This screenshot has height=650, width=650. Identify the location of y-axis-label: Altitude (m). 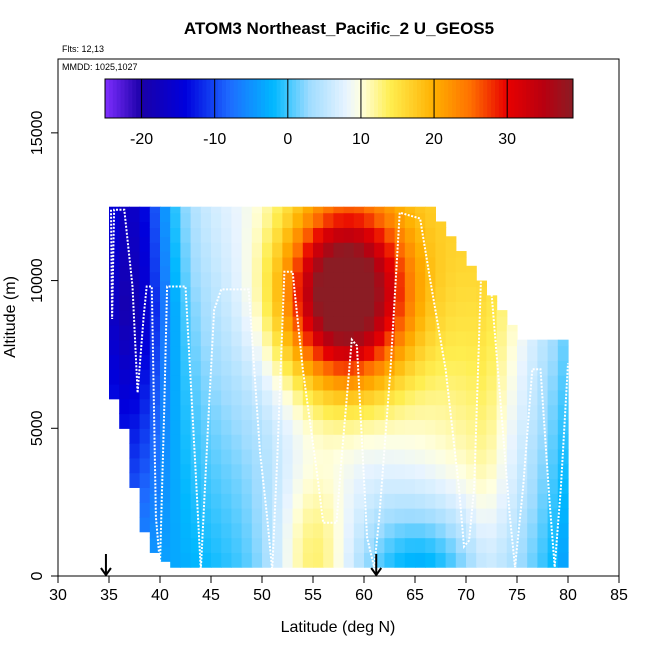
(10, 317).